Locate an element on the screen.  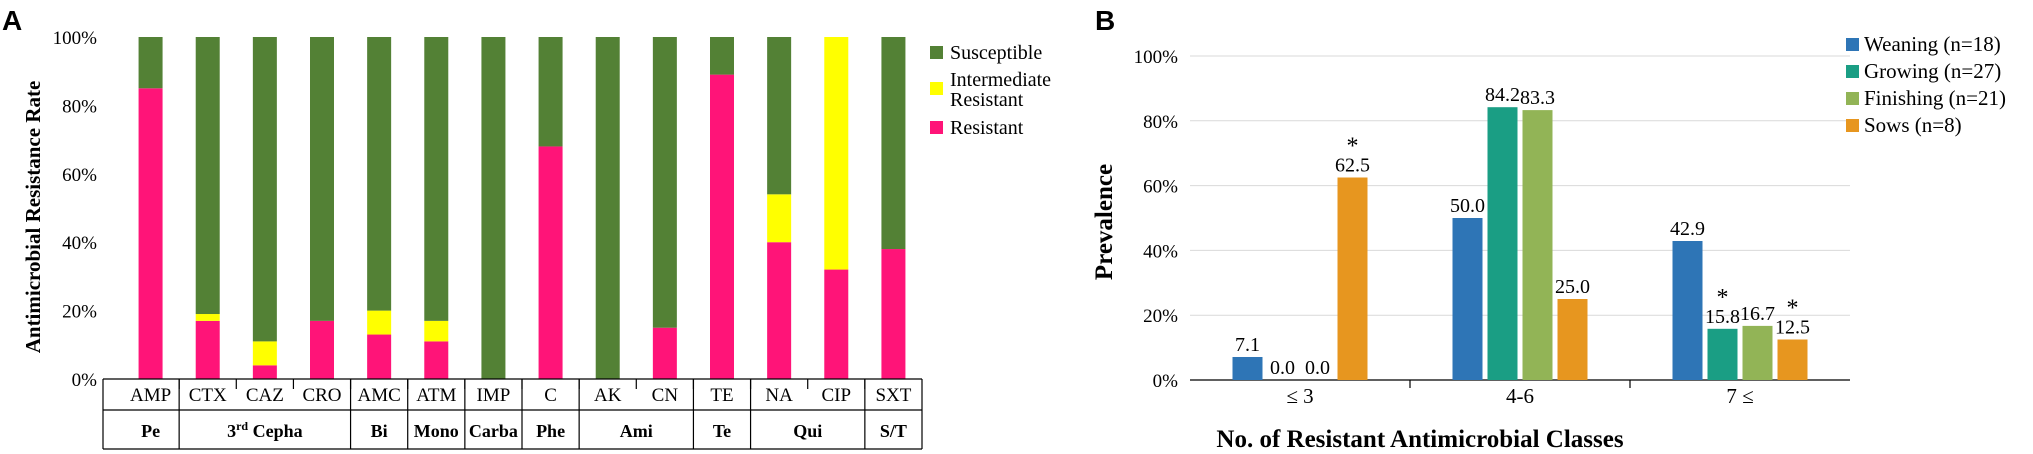
panel-a-group-label: Bi is located at coordinates (379, 431).